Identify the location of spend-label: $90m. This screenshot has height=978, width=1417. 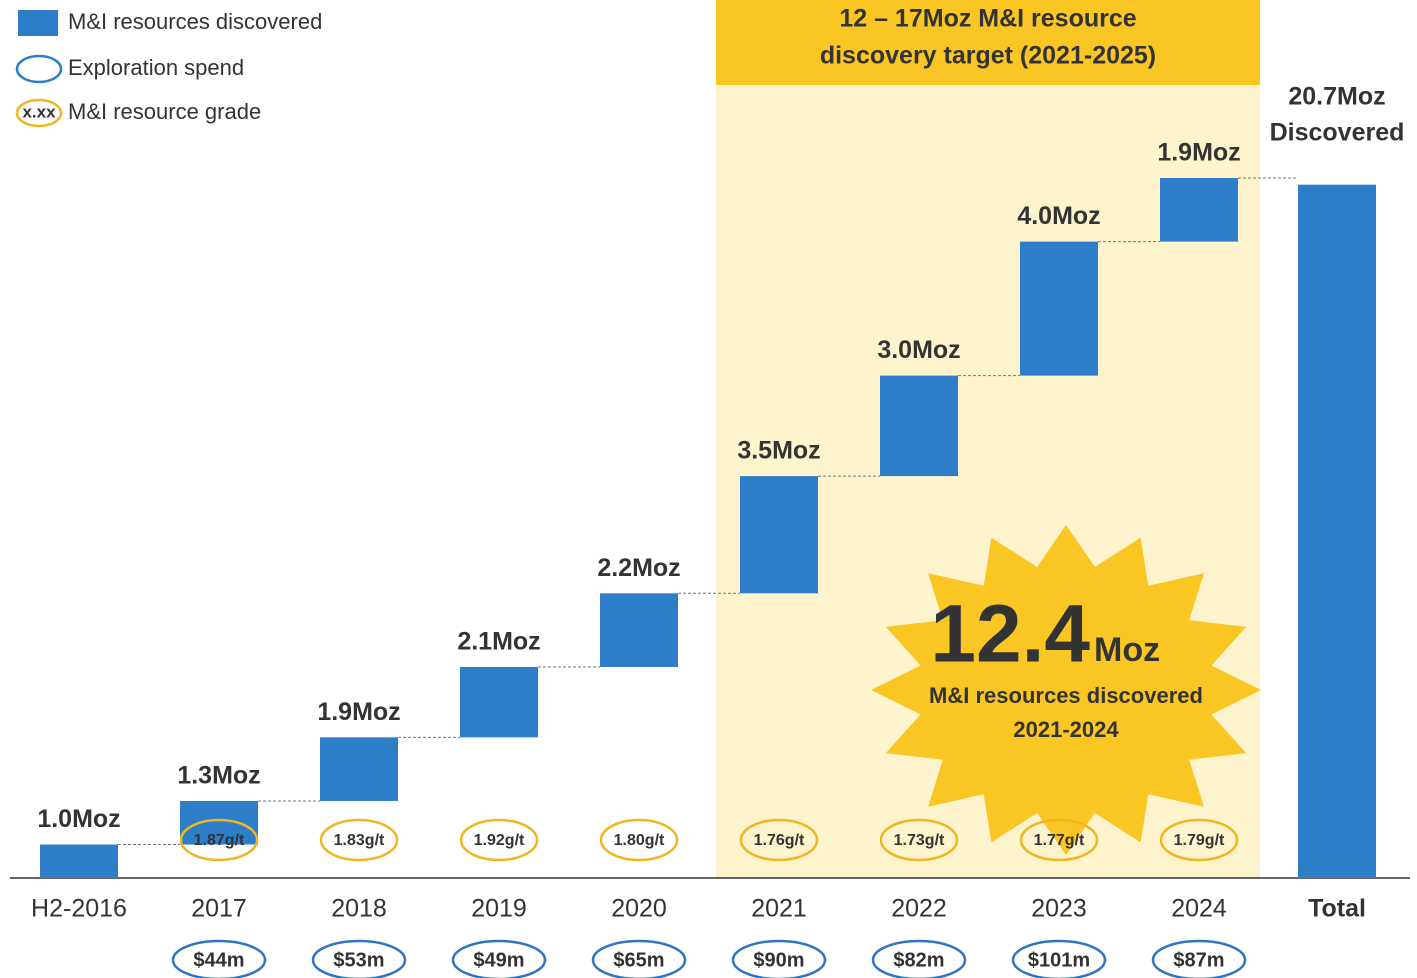
(778, 960).